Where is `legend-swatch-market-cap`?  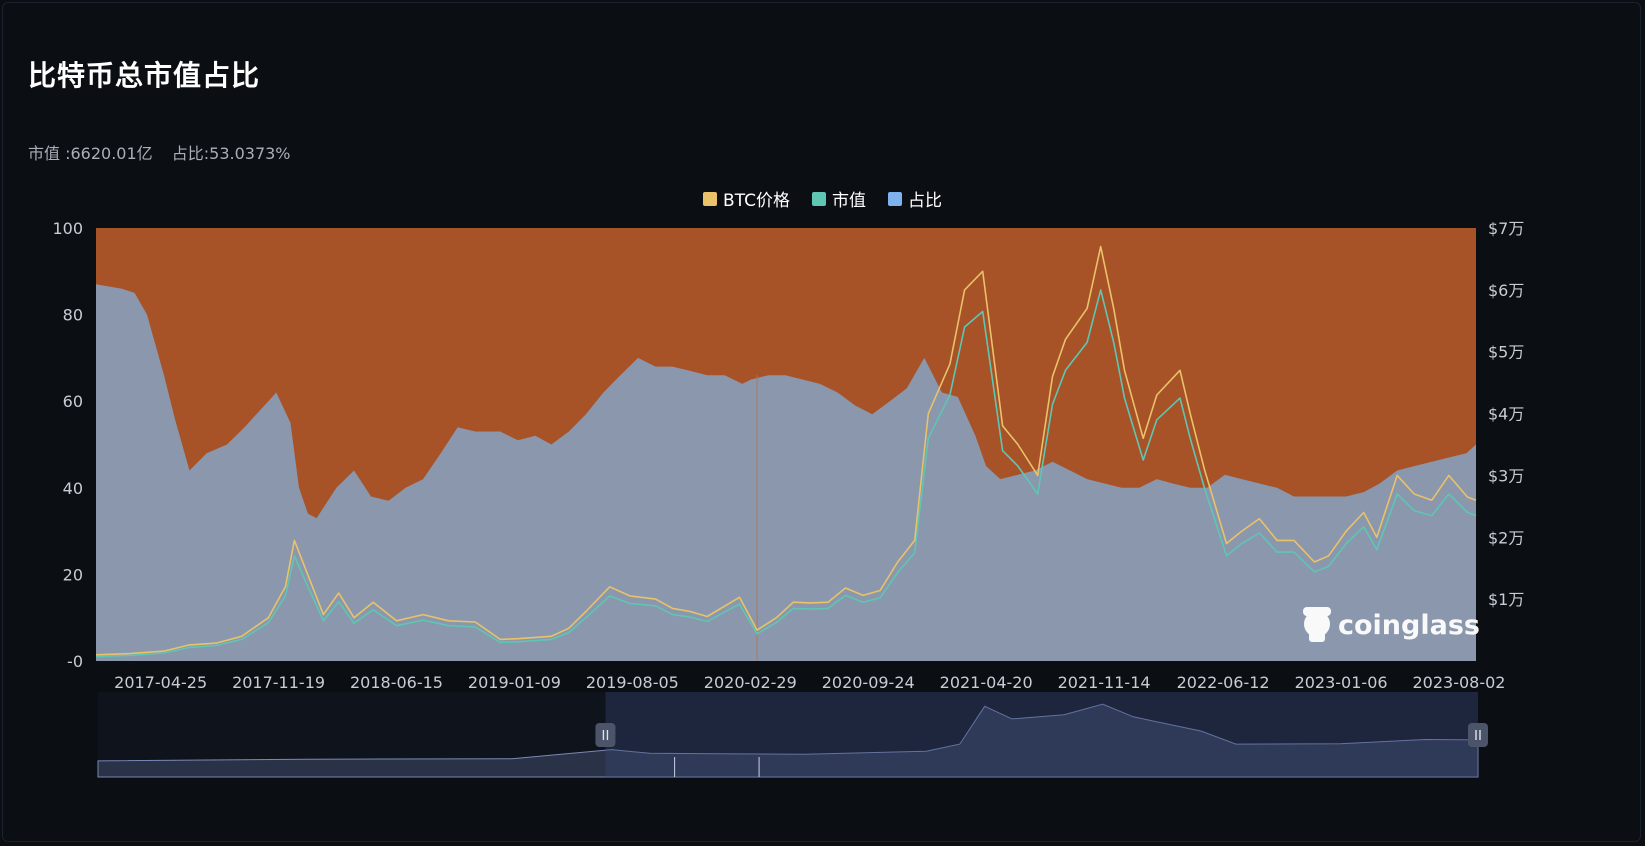
legend-swatch-market-cap is located at coordinates (818, 198).